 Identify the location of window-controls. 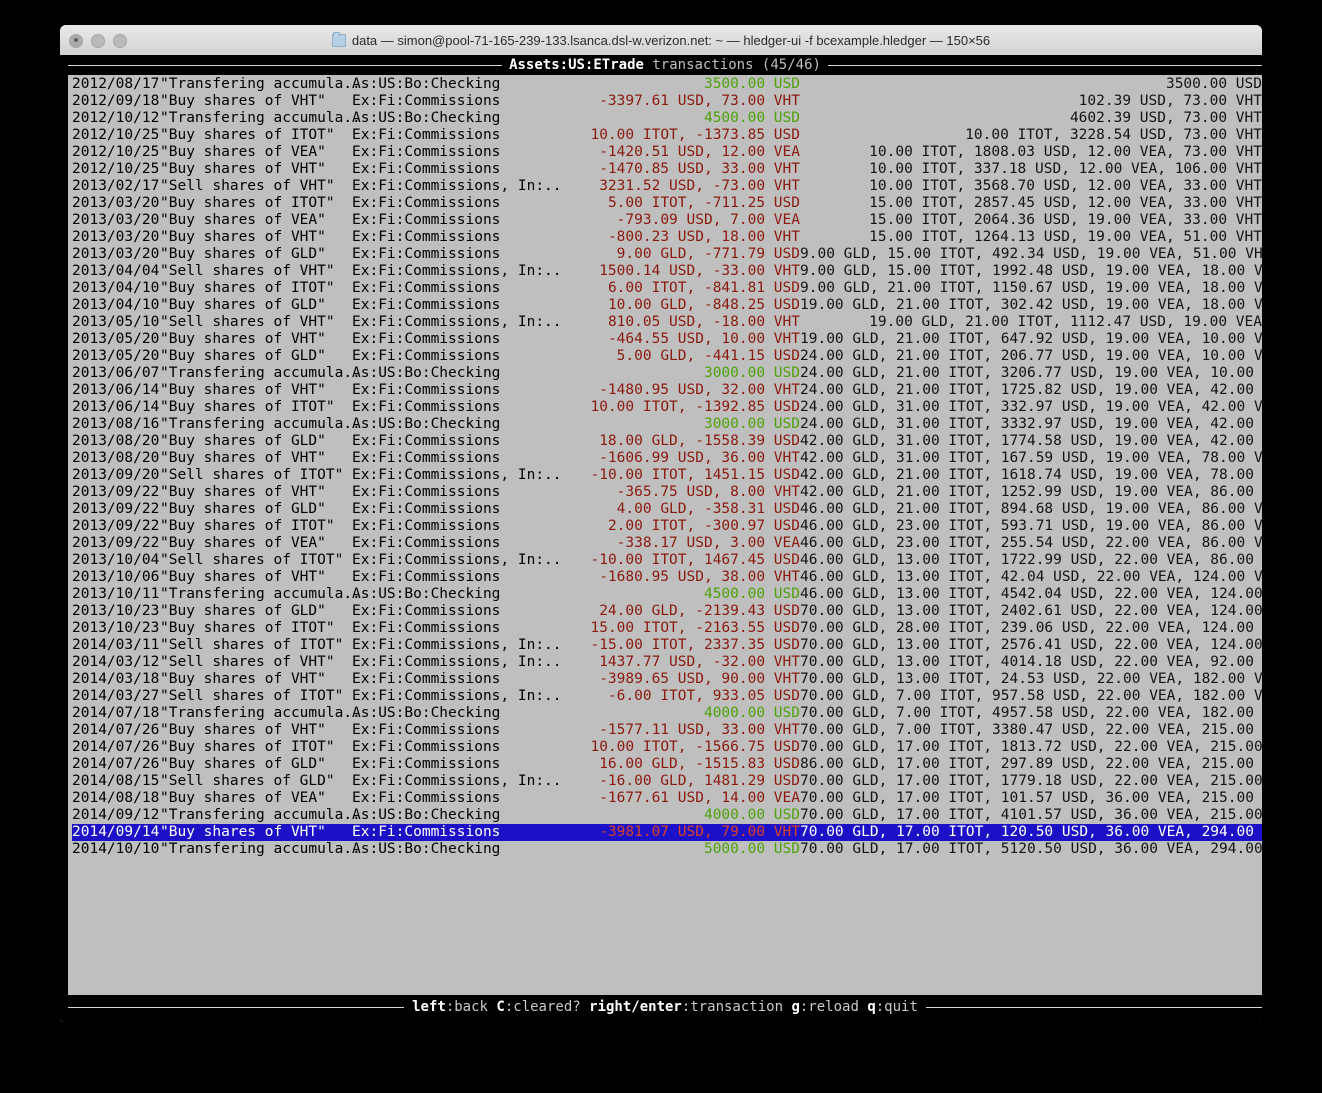
(98, 41).